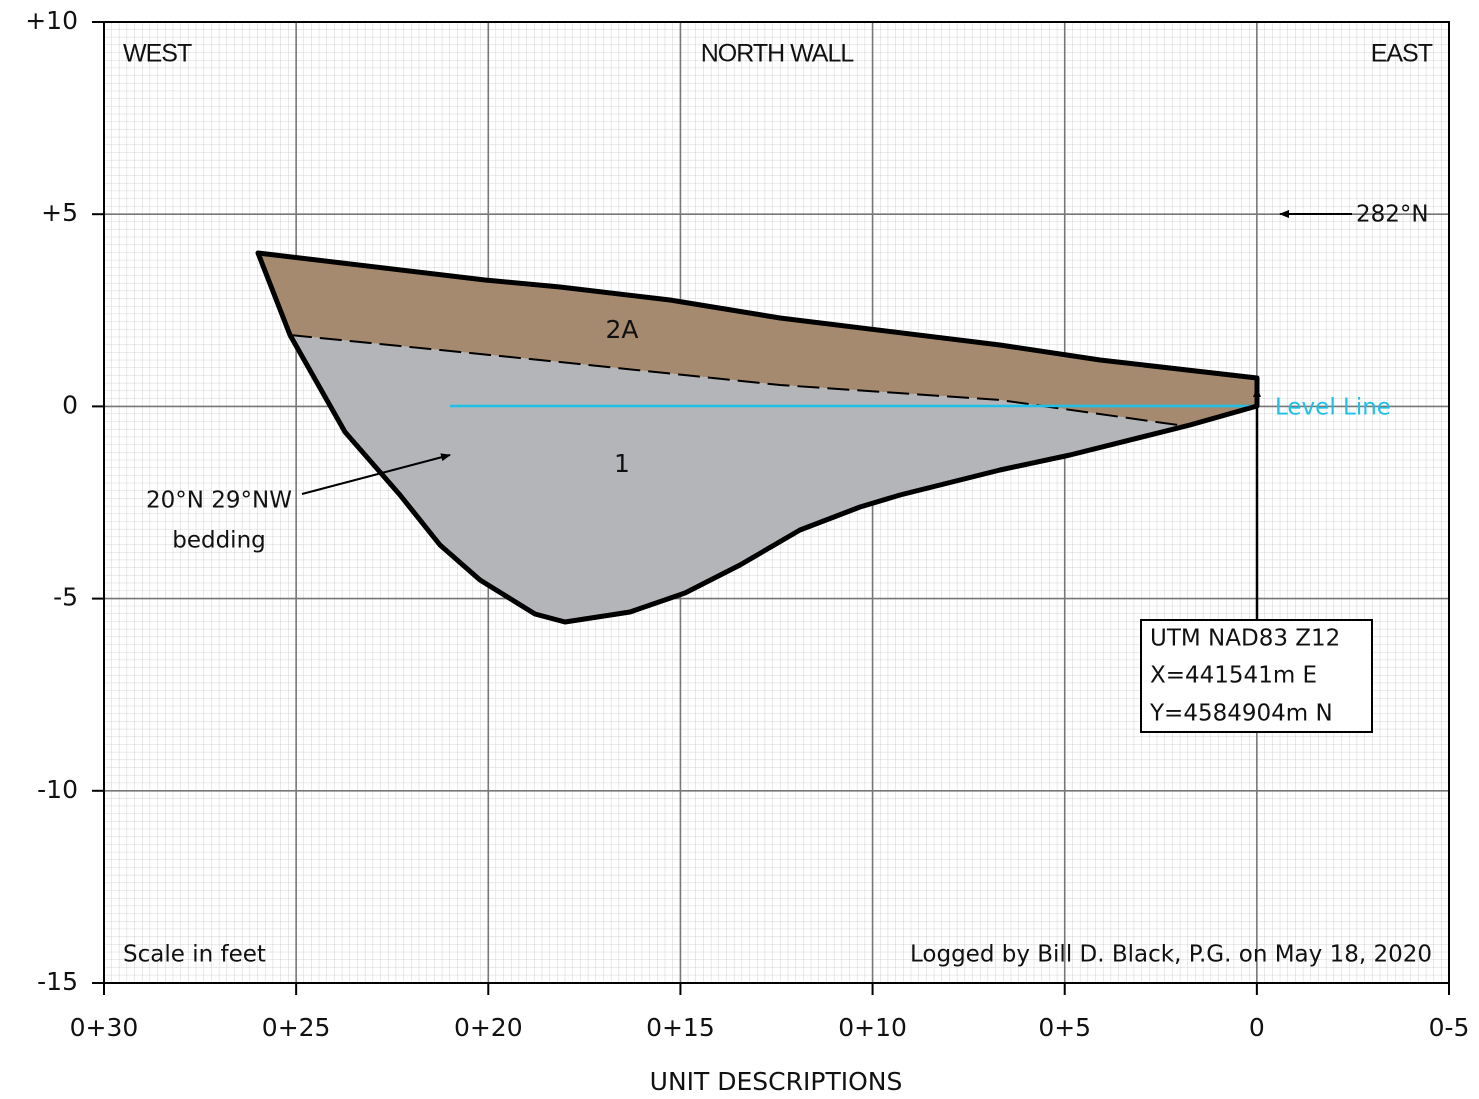 The image size is (1479, 1099). Describe the element at coordinates (219, 501) in the screenshot. I see `bedding-label: 20°N 29°NW` at that location.